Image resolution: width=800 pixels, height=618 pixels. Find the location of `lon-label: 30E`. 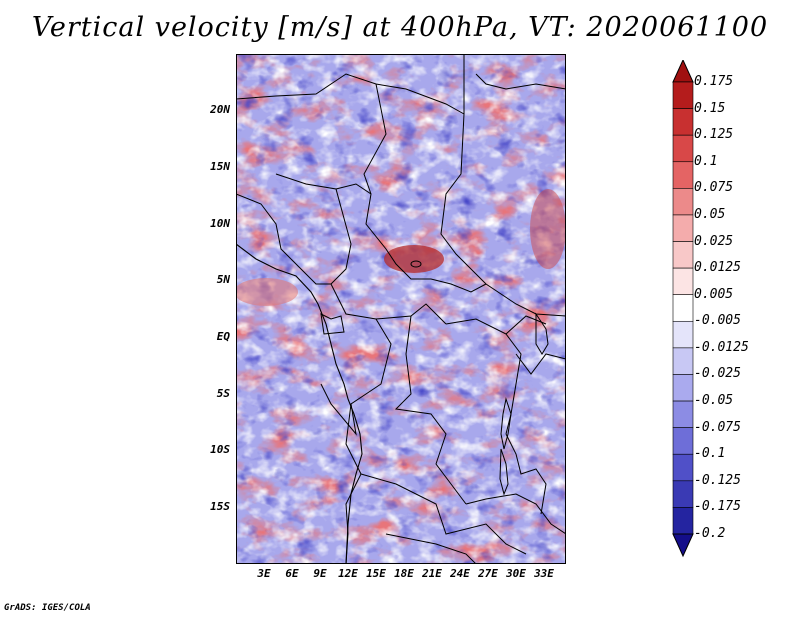

lon-label: 30E is located at coordinates (516, 573).